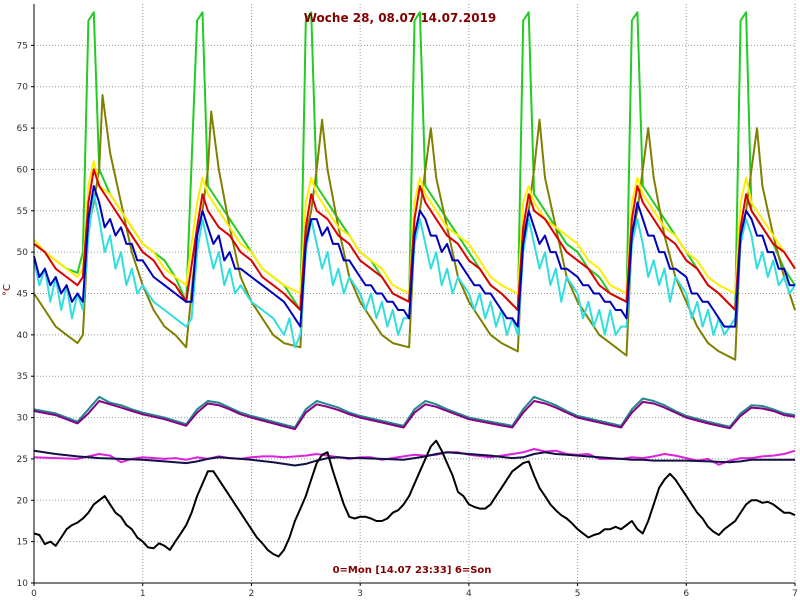 This screenshot has height=600, width=800. Describe the element at coordinates (23, 584) in the screenshot. I see `y-tick-label: 10` at that location.